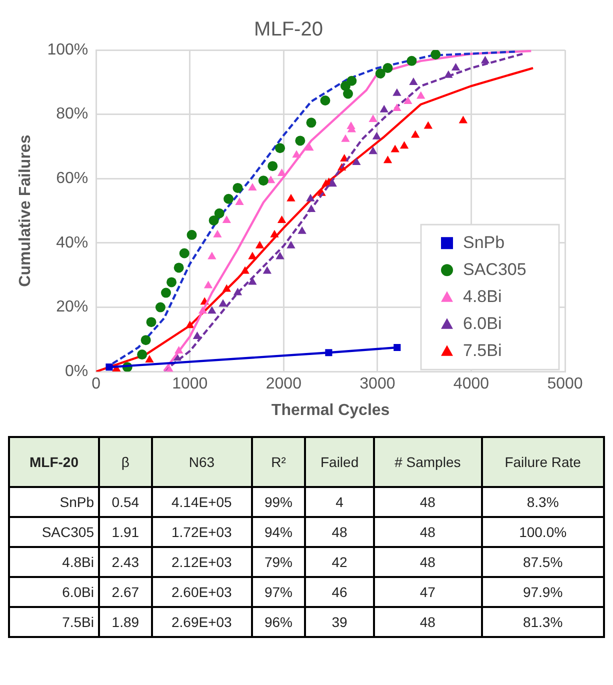 This screenshot has width=613, height=685. I want to click on category-label: SAC305, so click(68, 532).